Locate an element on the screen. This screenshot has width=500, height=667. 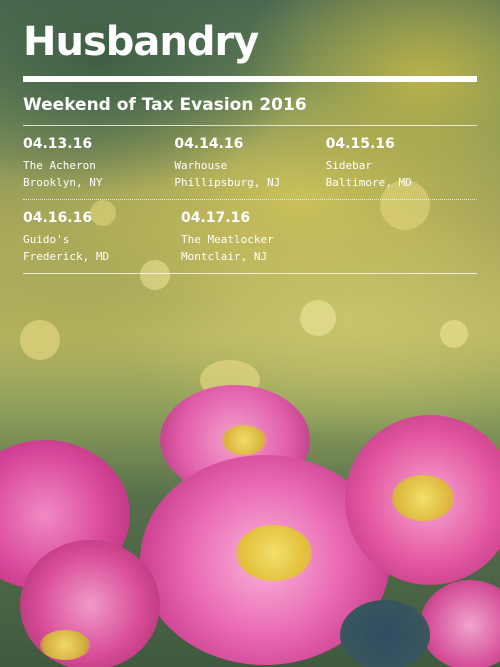
row-divider is located at coordinates (250, 199).